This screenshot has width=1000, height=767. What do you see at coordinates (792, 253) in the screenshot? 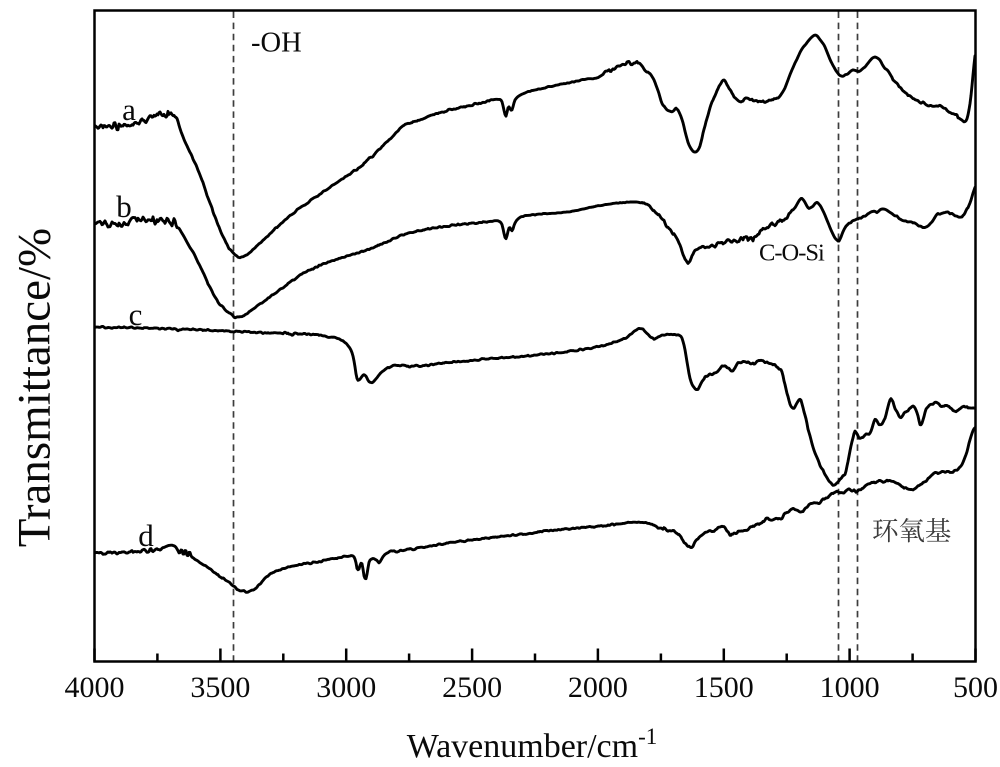
I see `svg-text: C-O-Si` at bounding box center [792, 253].